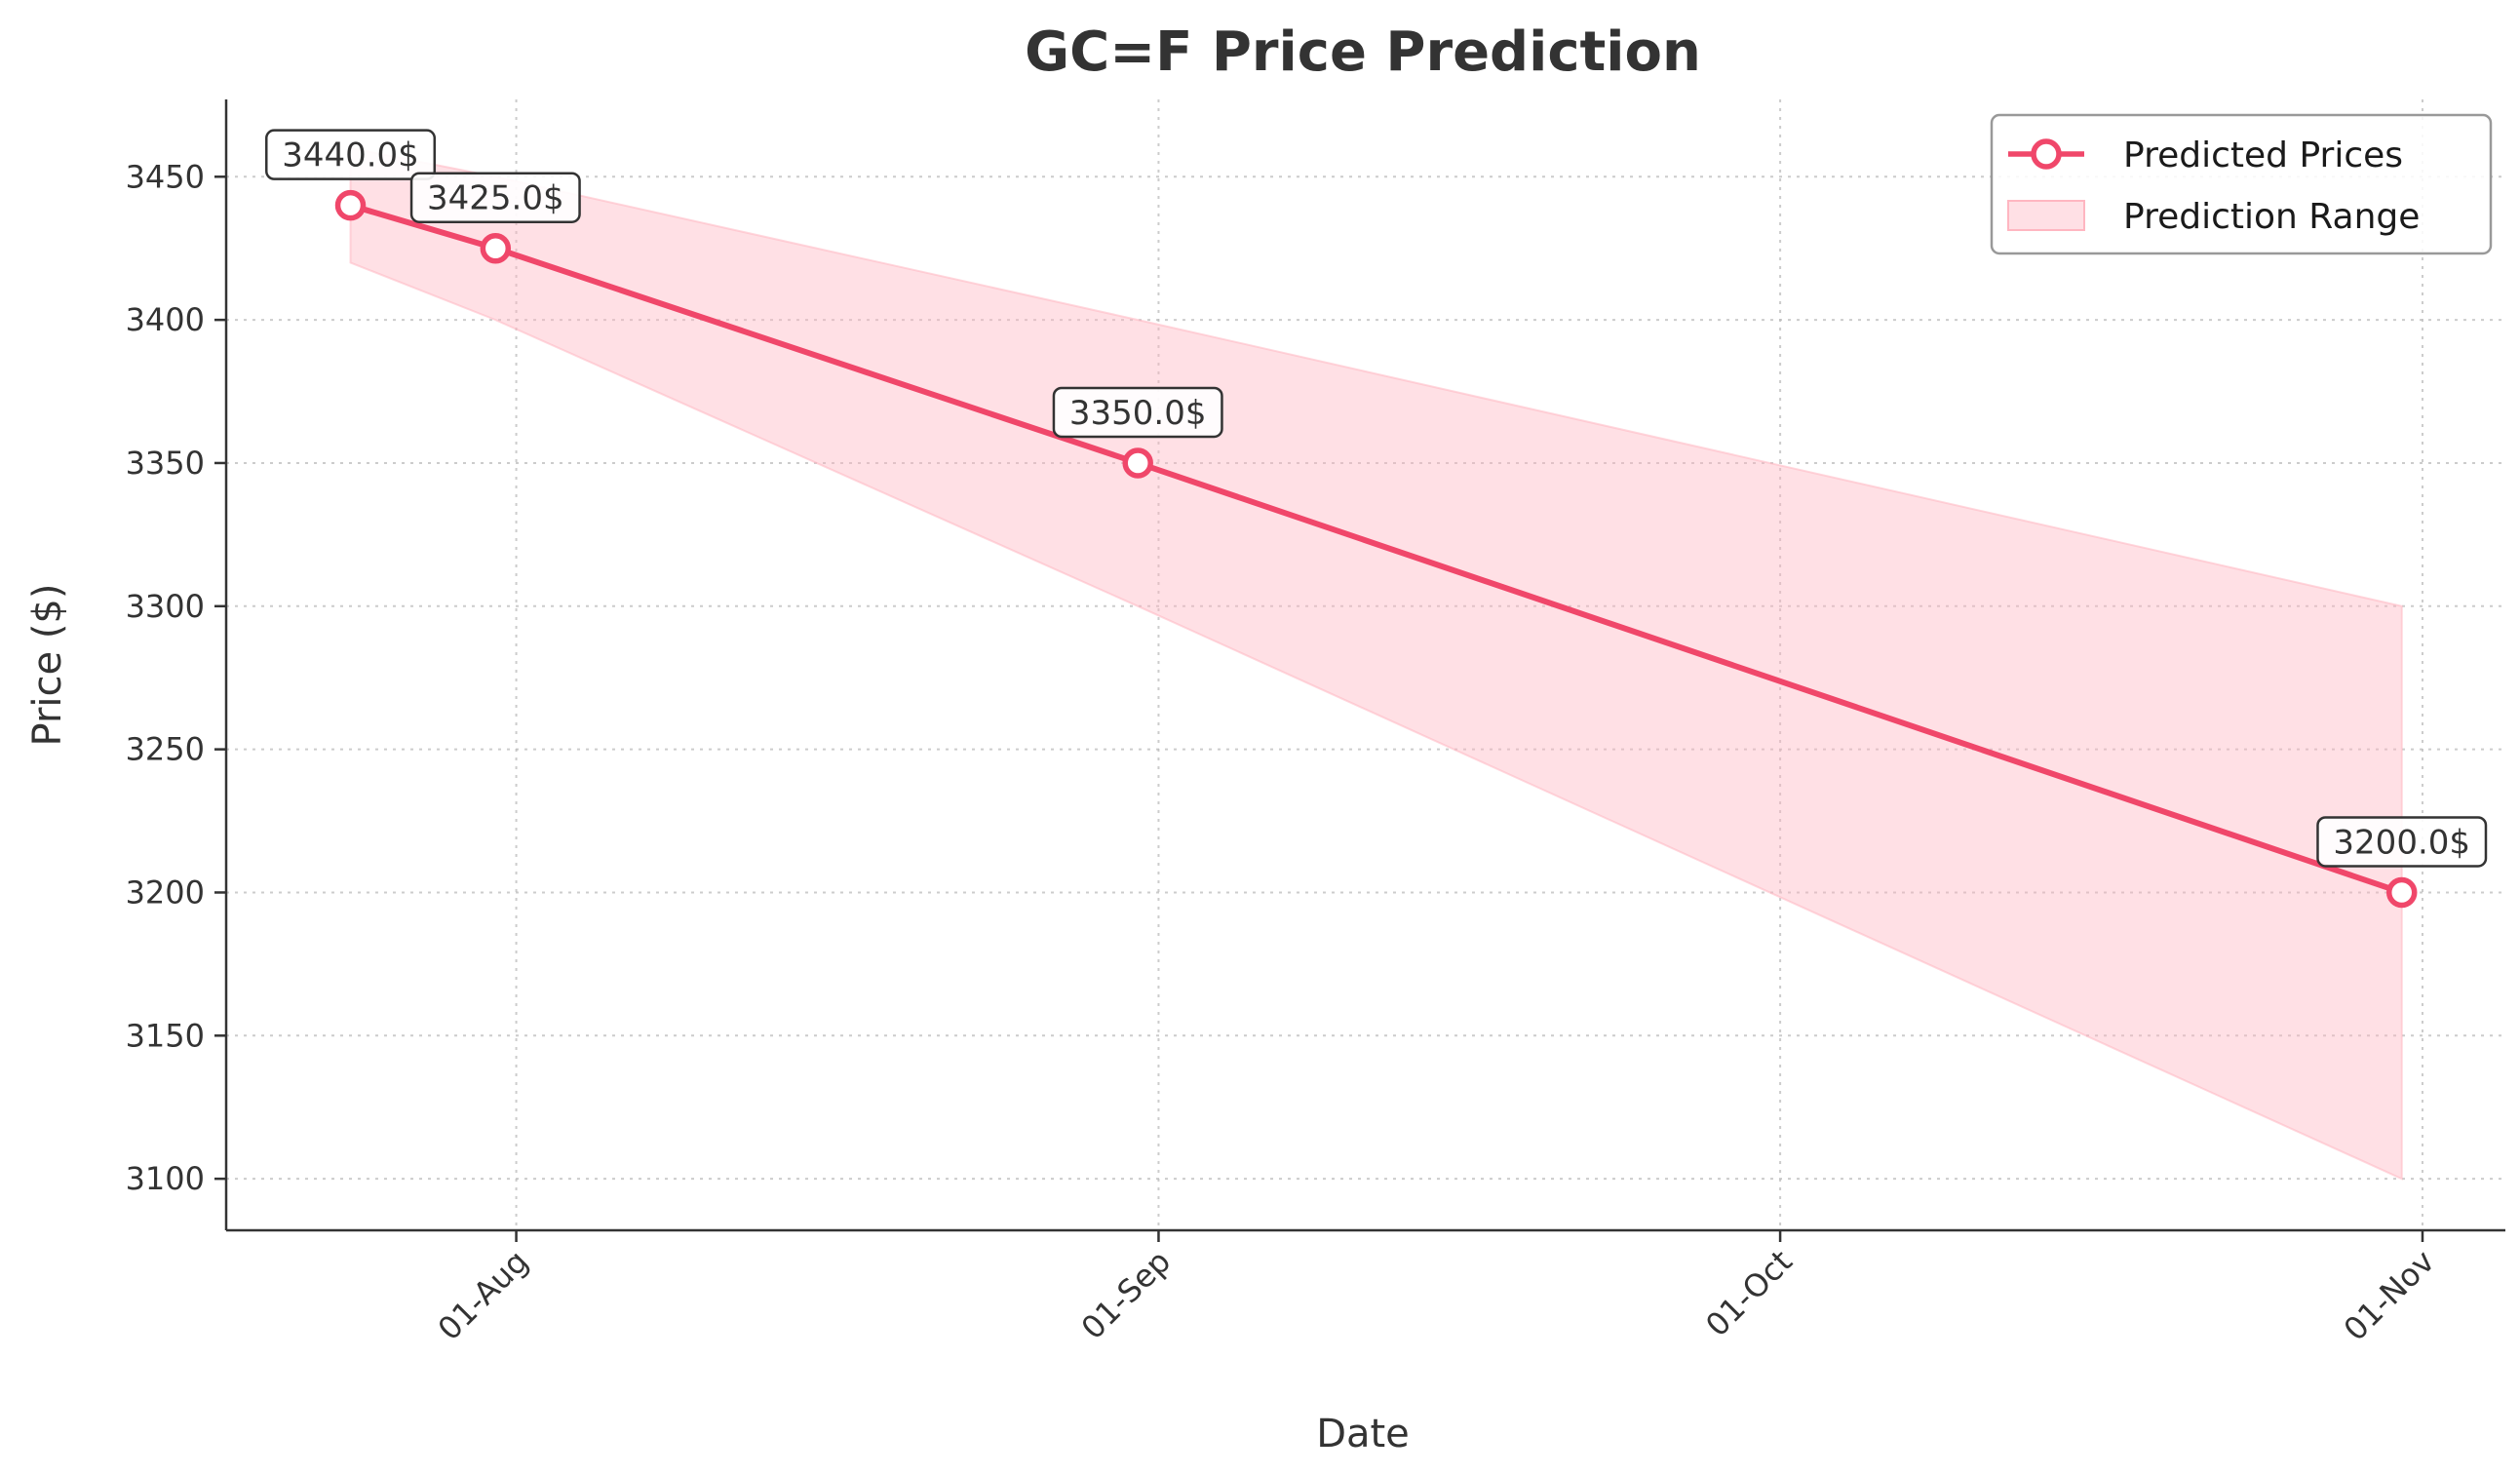  I want to click on y-tick-label: 3150, so click(165, 1035).